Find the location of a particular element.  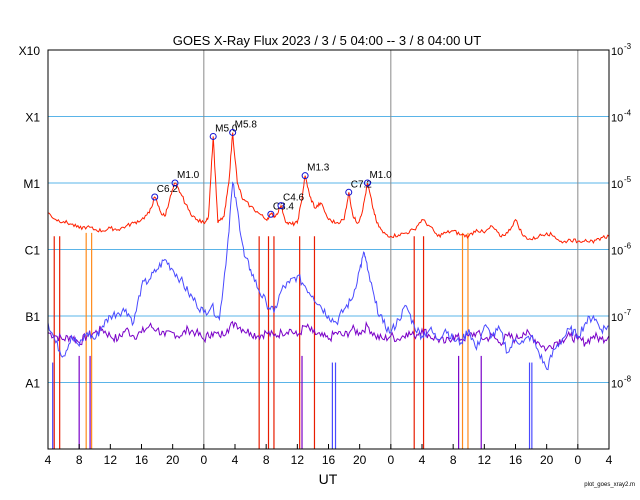

flare-label: M5.8 is located at coordinates (246, 124).